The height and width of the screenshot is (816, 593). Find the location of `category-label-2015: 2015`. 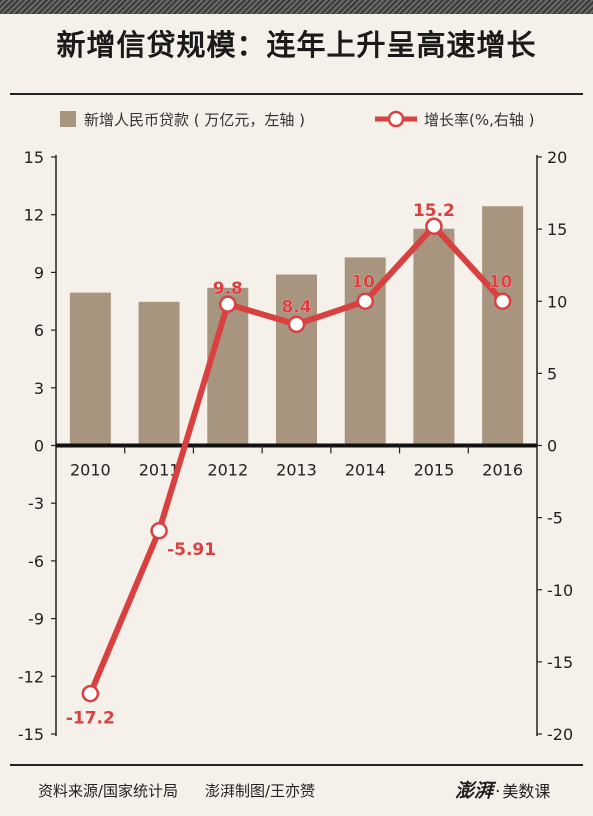

category-label-2015: 2015 is located at coordinates (434, 470).